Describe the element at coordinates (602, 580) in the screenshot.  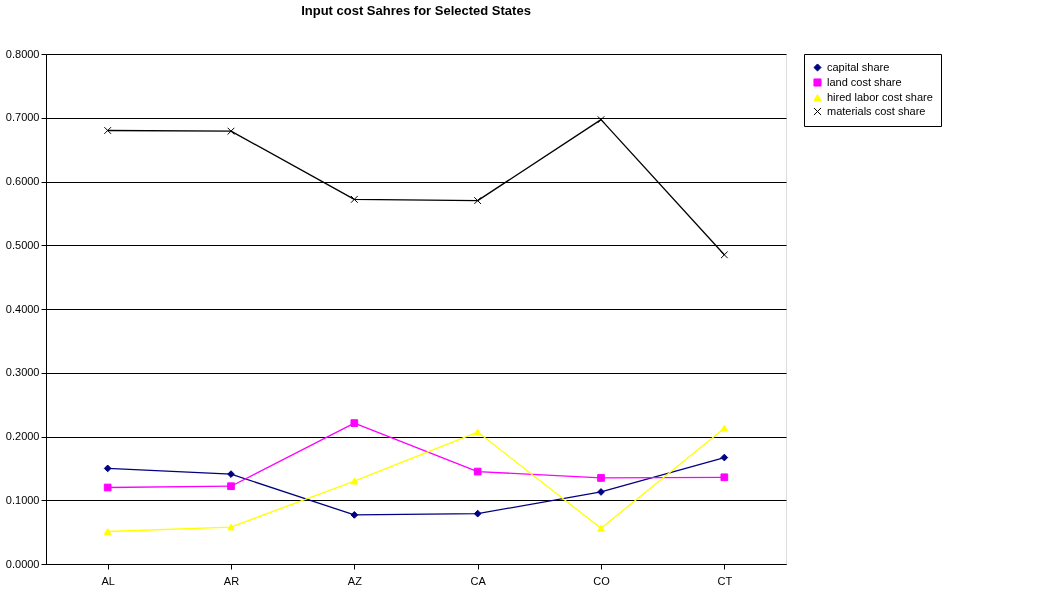
I see `x-tick-label: CO` at that location.